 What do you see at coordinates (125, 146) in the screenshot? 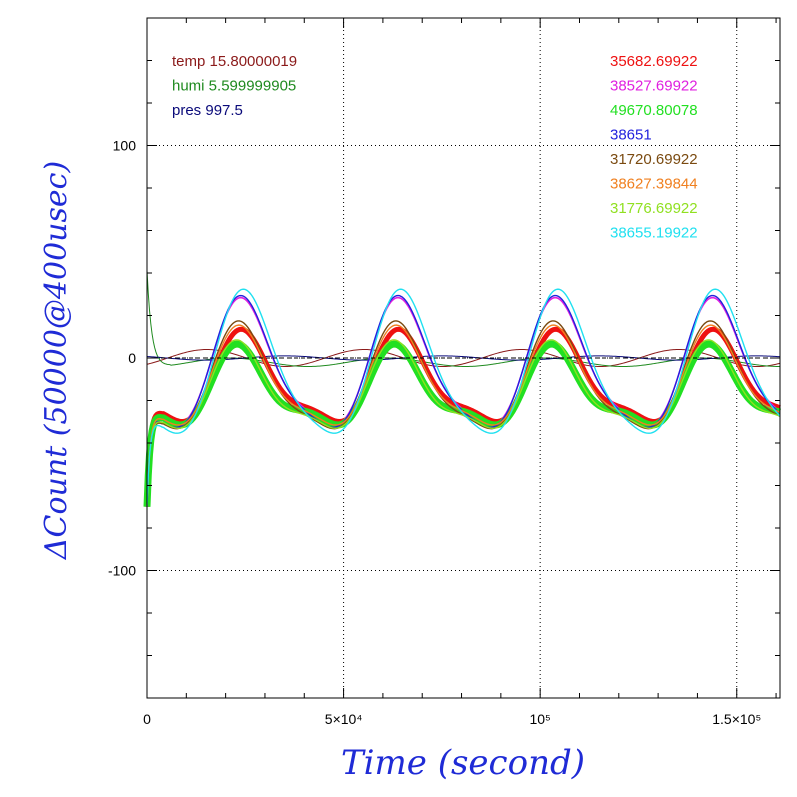
I see `y-tick-label: 100` at bounding box center [125, 146].